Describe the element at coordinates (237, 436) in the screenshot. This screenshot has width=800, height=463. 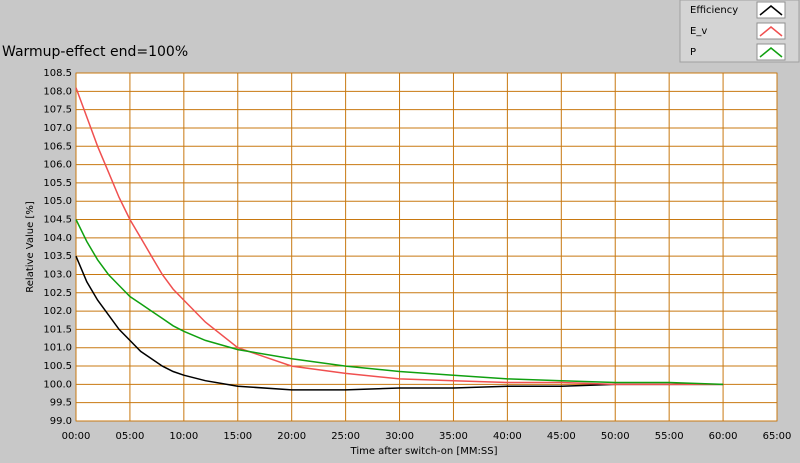
I see `x-tick-label: 15:00` at that location.